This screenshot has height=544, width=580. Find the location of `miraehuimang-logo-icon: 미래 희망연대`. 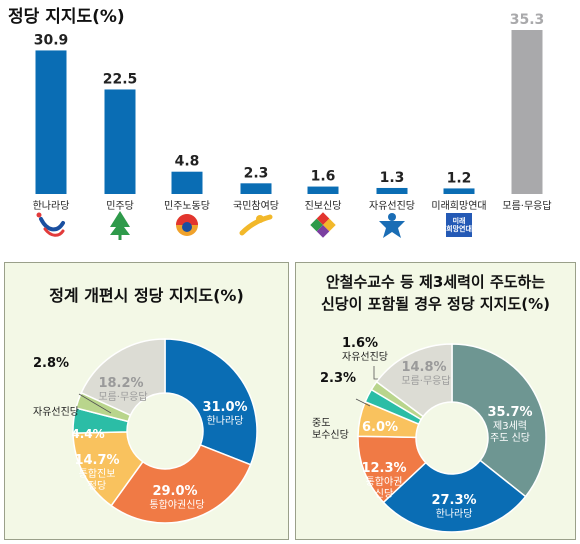

miraehuimang-logo-icon: 미래 희망연대 is located at coordinates (459, 225).